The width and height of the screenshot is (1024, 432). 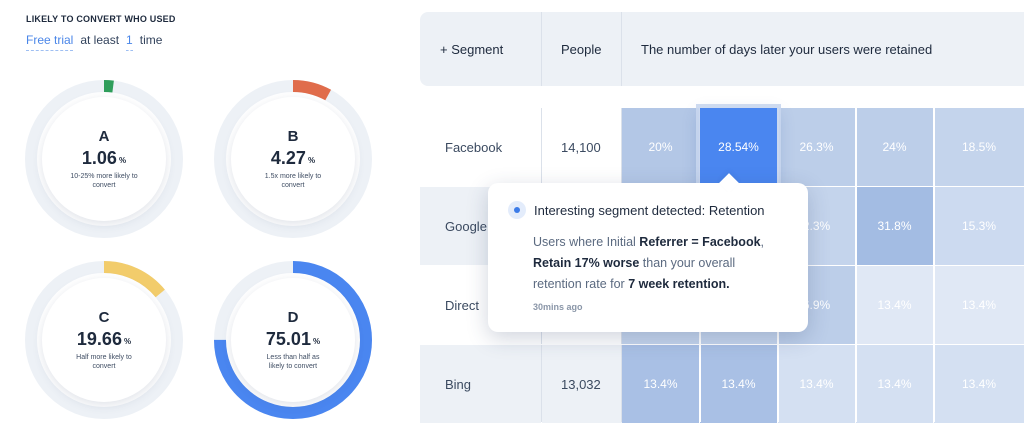 I want to click on segment-name: Facebook, so click(x=480, y=147).